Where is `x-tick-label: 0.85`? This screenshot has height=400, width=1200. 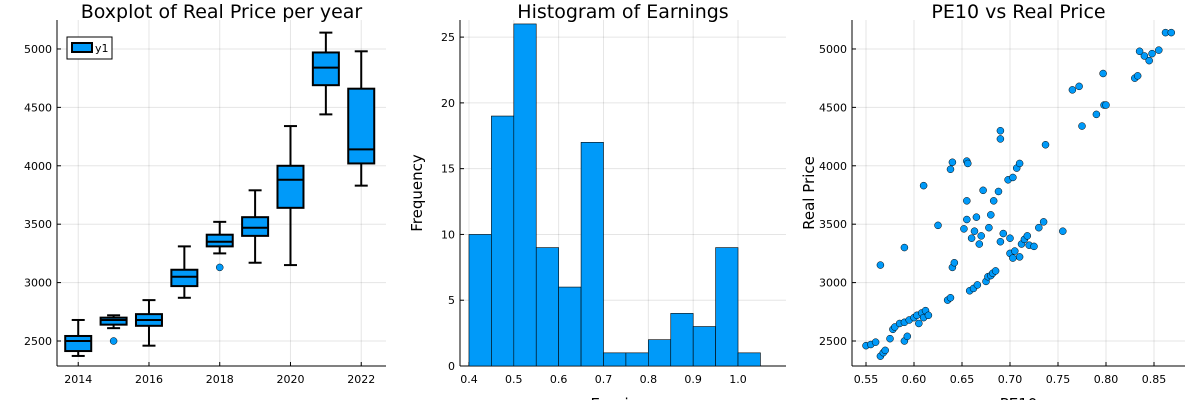 x-tick-label: 0.85 is located at coordinates (1154, 379).